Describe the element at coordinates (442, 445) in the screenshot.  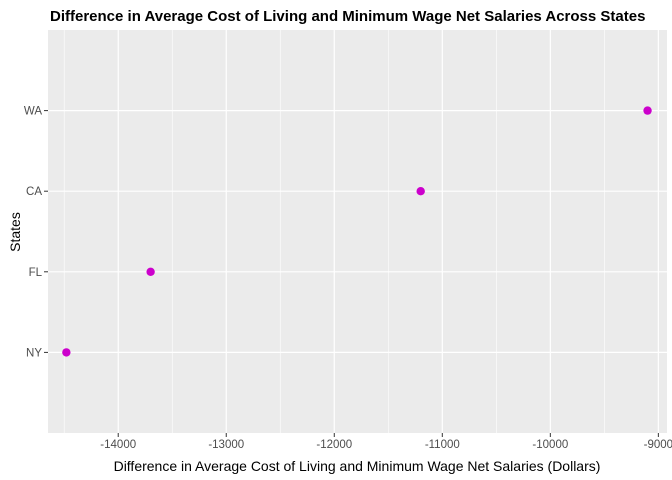
I see `x-tick-label: -11000` at that location.